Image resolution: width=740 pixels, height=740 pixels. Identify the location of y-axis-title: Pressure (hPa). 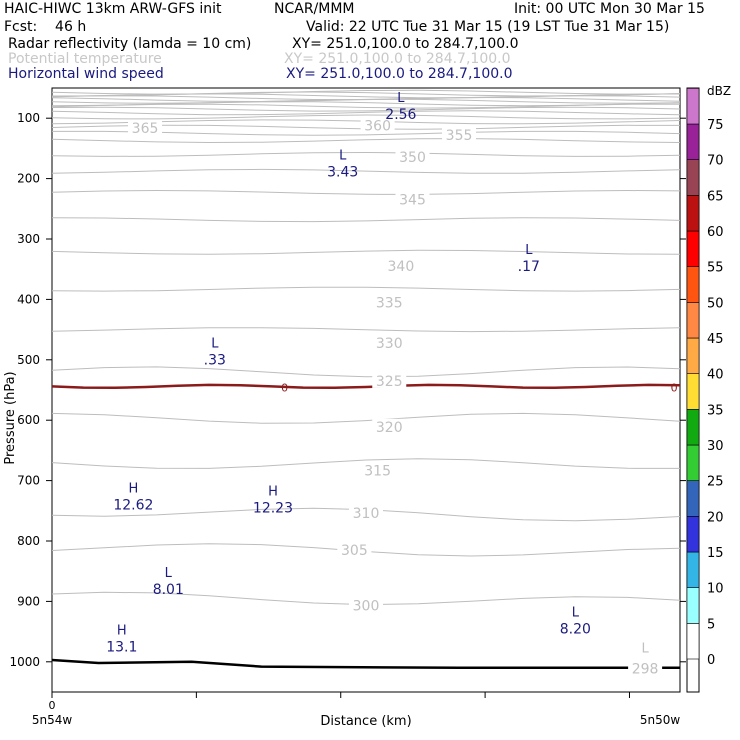
(10, 417).